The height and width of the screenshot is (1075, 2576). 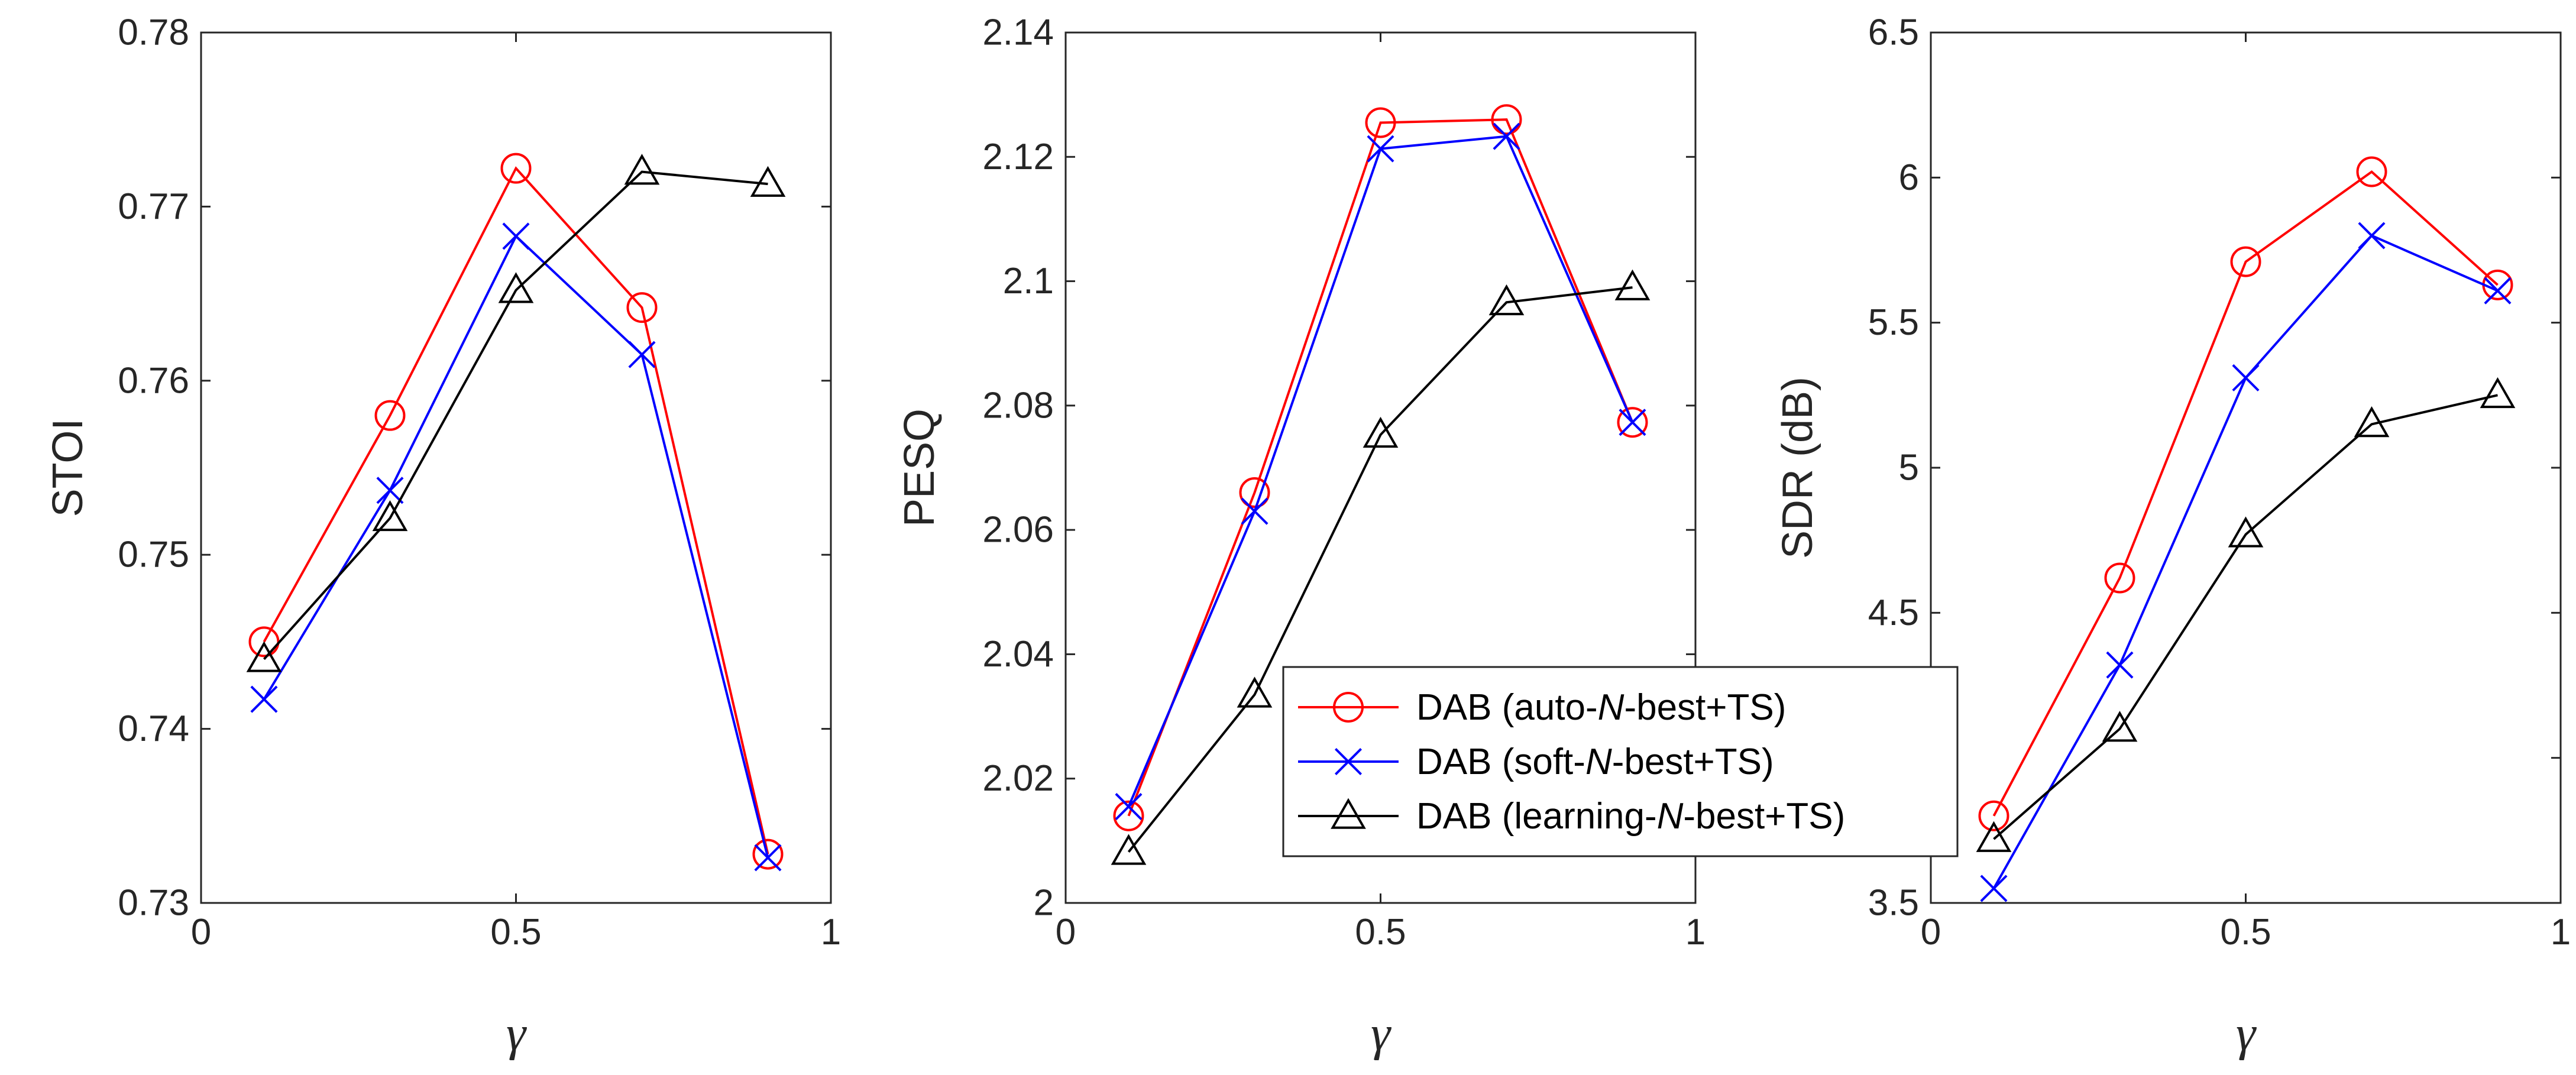 I want to click on legend-entry-auto: DAB (auto-N-best+TS), so click(x=1542, y=707).